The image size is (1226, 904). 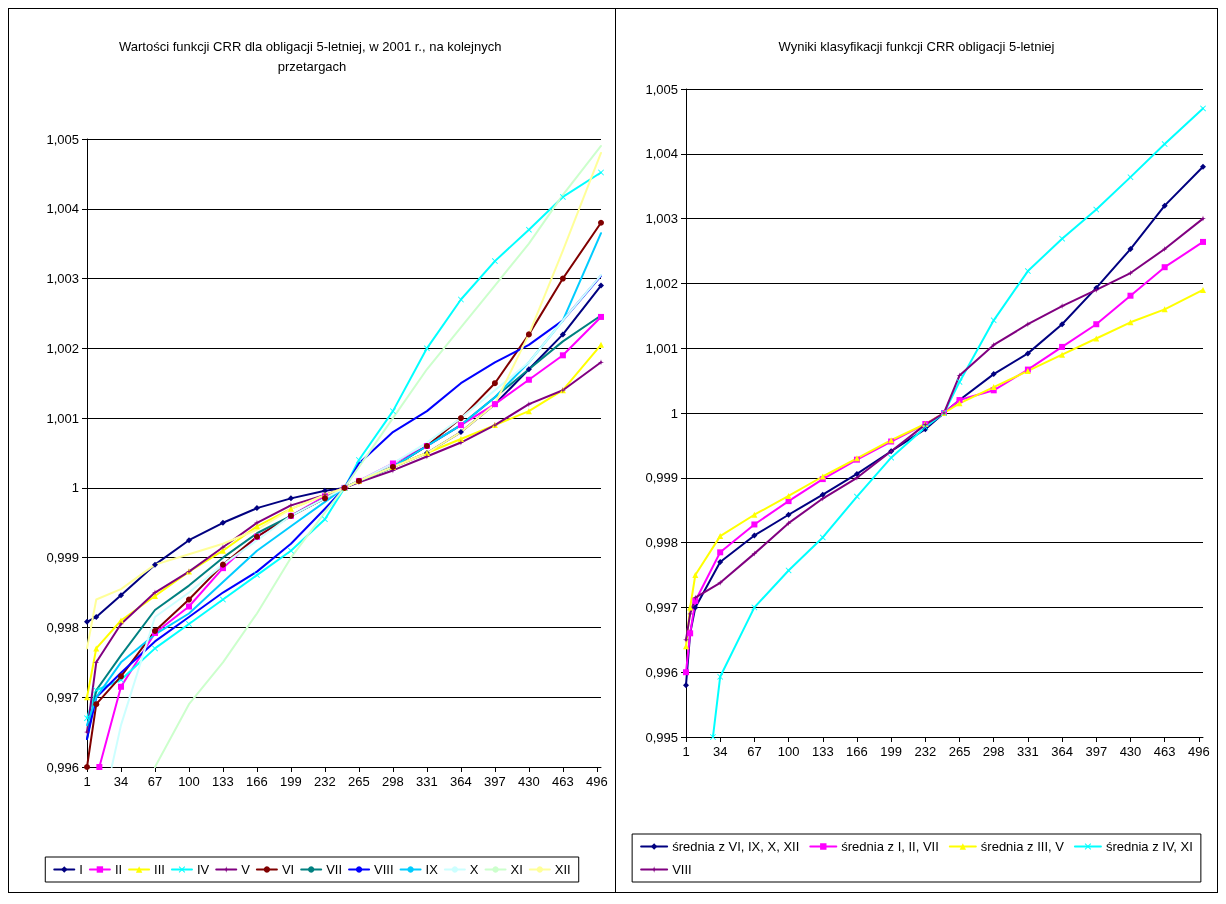 What do you see at coordinates (246, 869) in the screenshot?
I see `legend-label: V` at bounding box center [246, 869].